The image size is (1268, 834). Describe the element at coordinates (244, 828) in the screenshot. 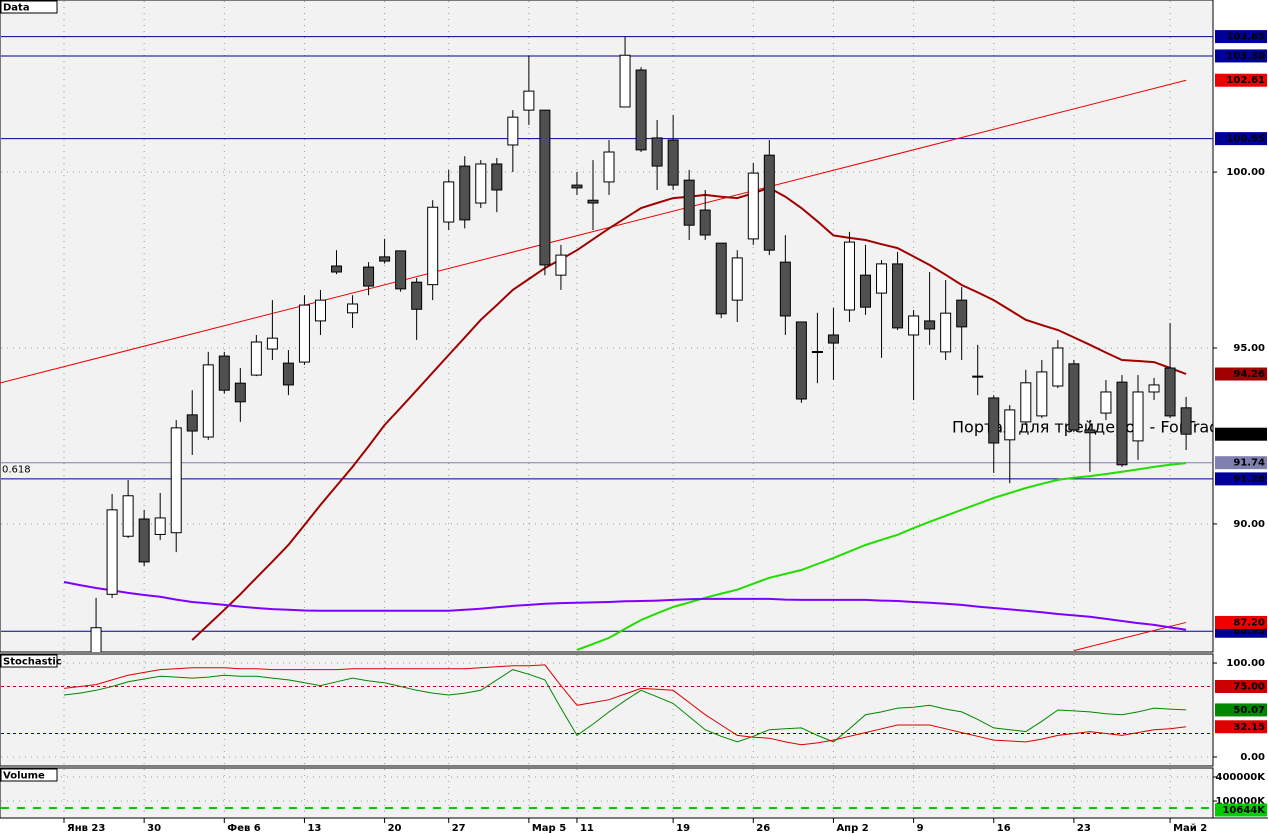

I see `date-label: Фев 6` at that location.